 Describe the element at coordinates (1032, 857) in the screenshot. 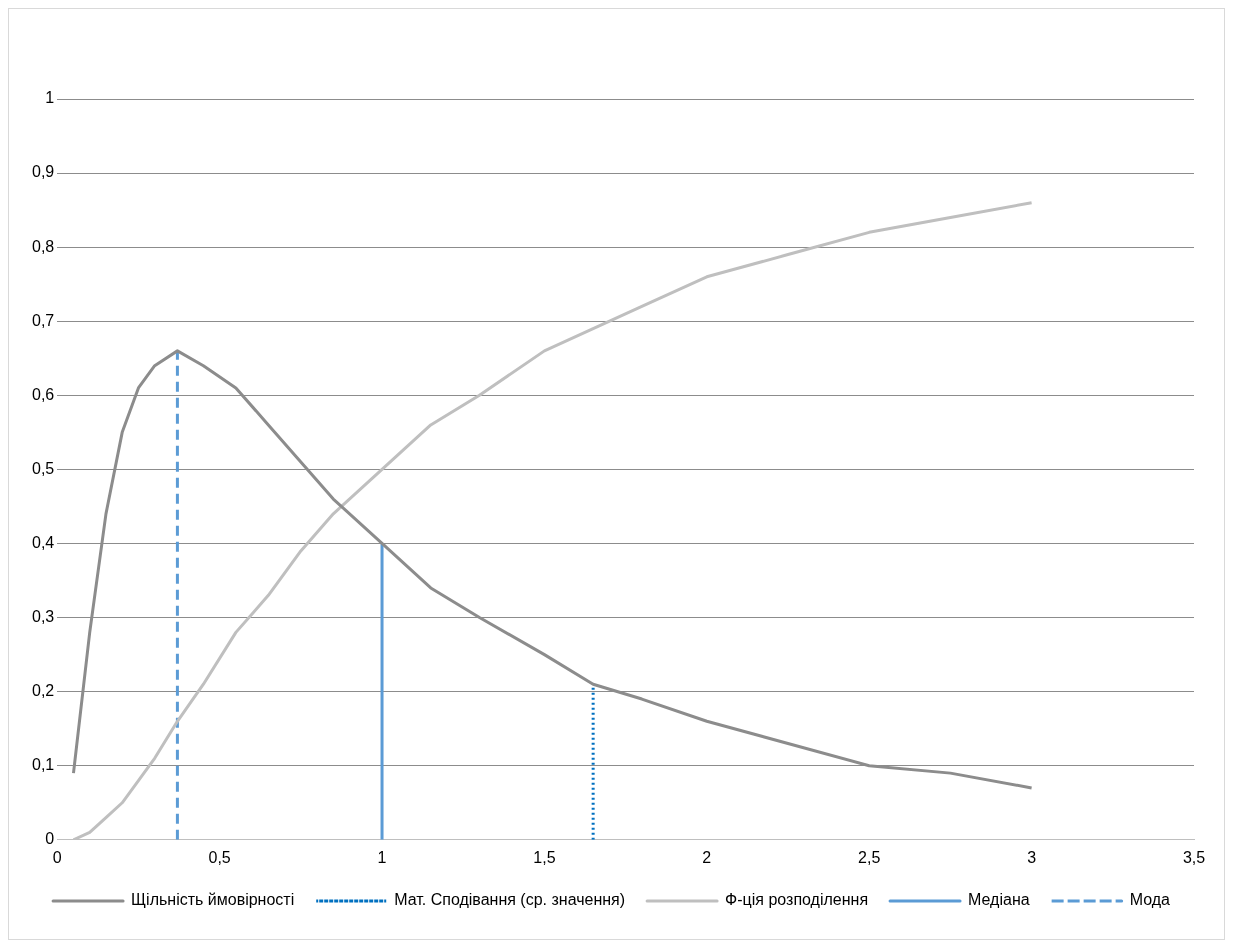

I see `x-tick-label: 3` at that location.